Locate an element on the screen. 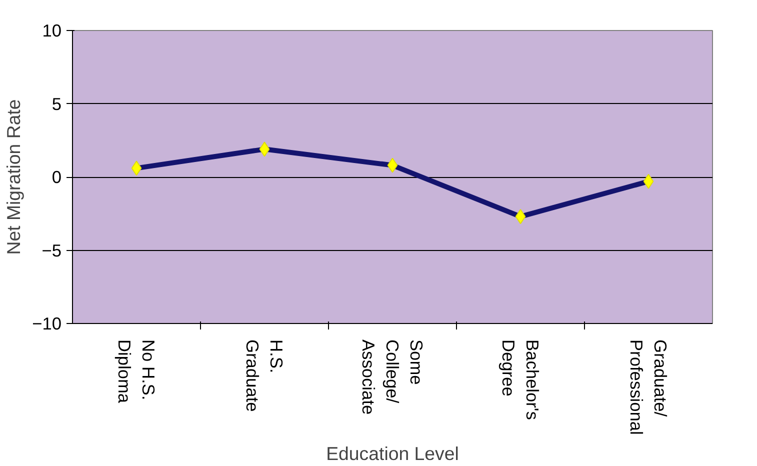 The image size is (757, 466). y-tick-label: 5 is located at coordinates (57, 104).